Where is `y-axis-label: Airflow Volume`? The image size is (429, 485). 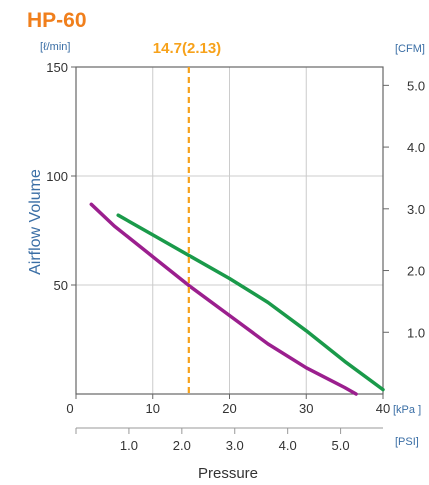
y-axis-label: Airflow Volume is located at coordinates (35, 222).